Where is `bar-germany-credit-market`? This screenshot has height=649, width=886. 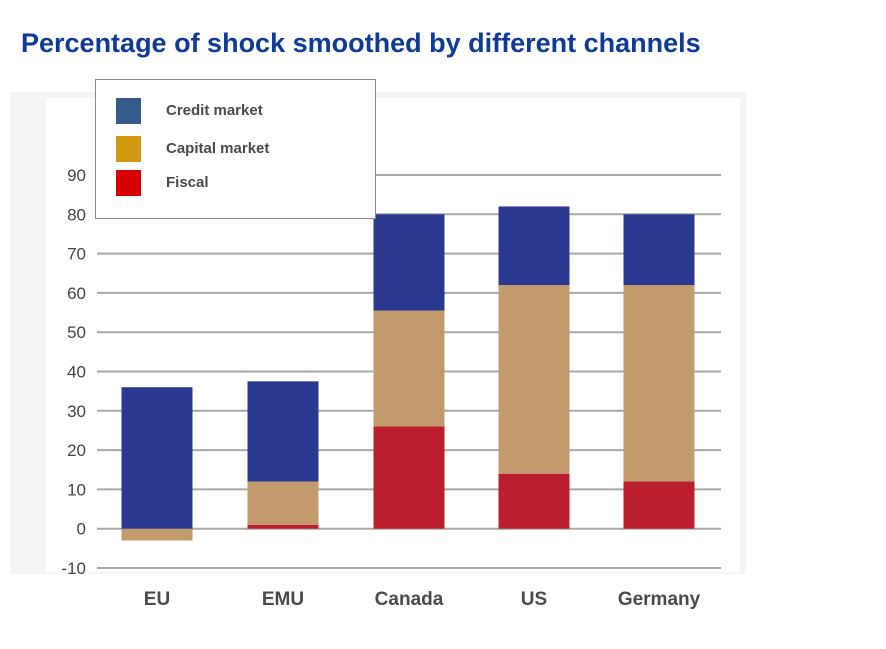
bar-germany-credit-market is located at coordinates (659, 250).